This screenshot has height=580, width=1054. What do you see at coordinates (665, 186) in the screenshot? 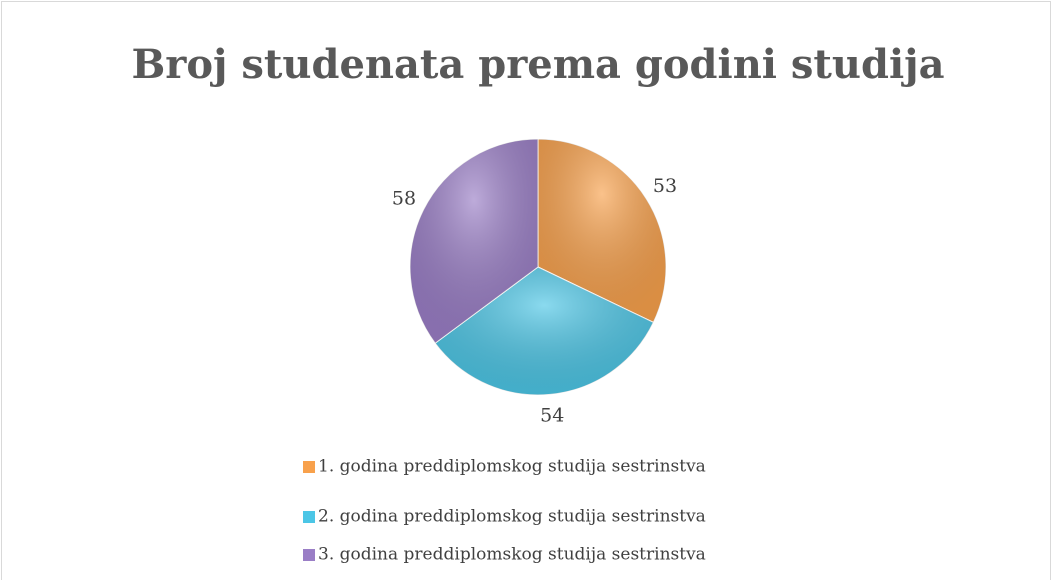
I see `data-label: 53` at bounding box center [665, 186].